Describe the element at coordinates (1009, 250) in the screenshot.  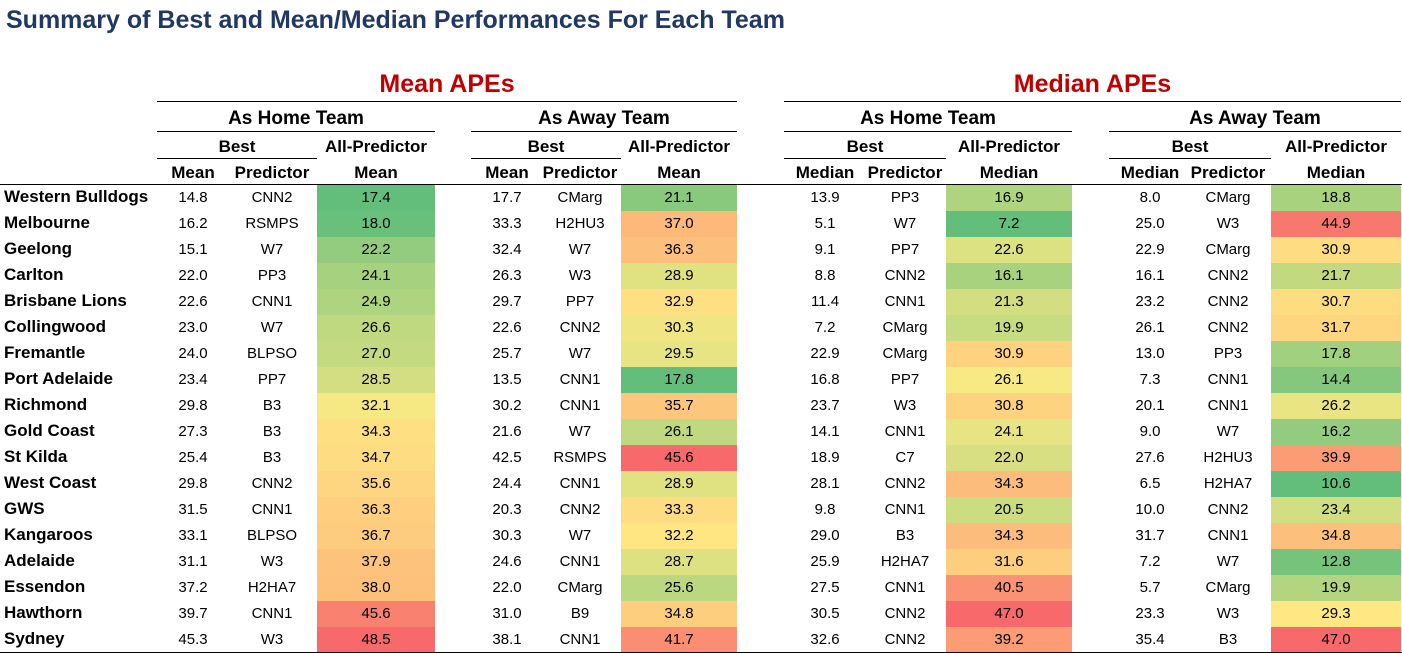
I see `cell-median-allpred: 22.6` at that location.